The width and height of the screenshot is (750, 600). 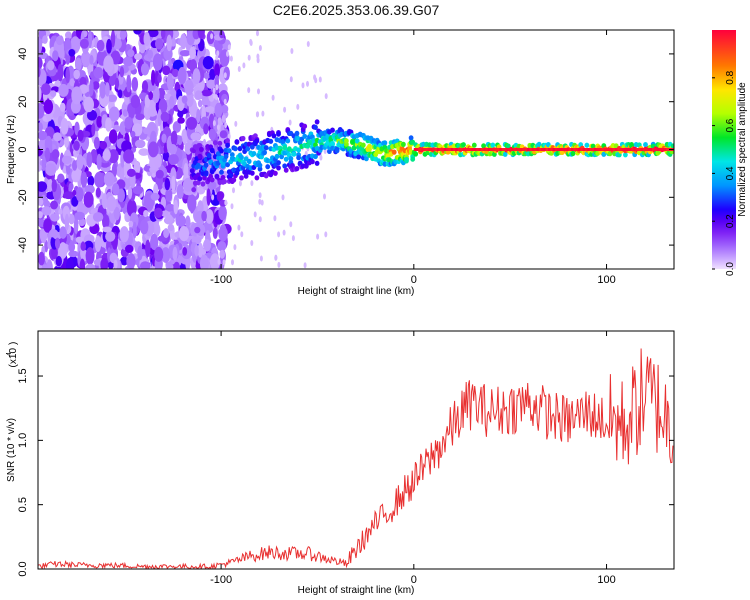 What do you see at coordinates (23, 102) in the screenshot?
I see `heatmap-y-tick-label: 20` at bounding box center [23, 102].